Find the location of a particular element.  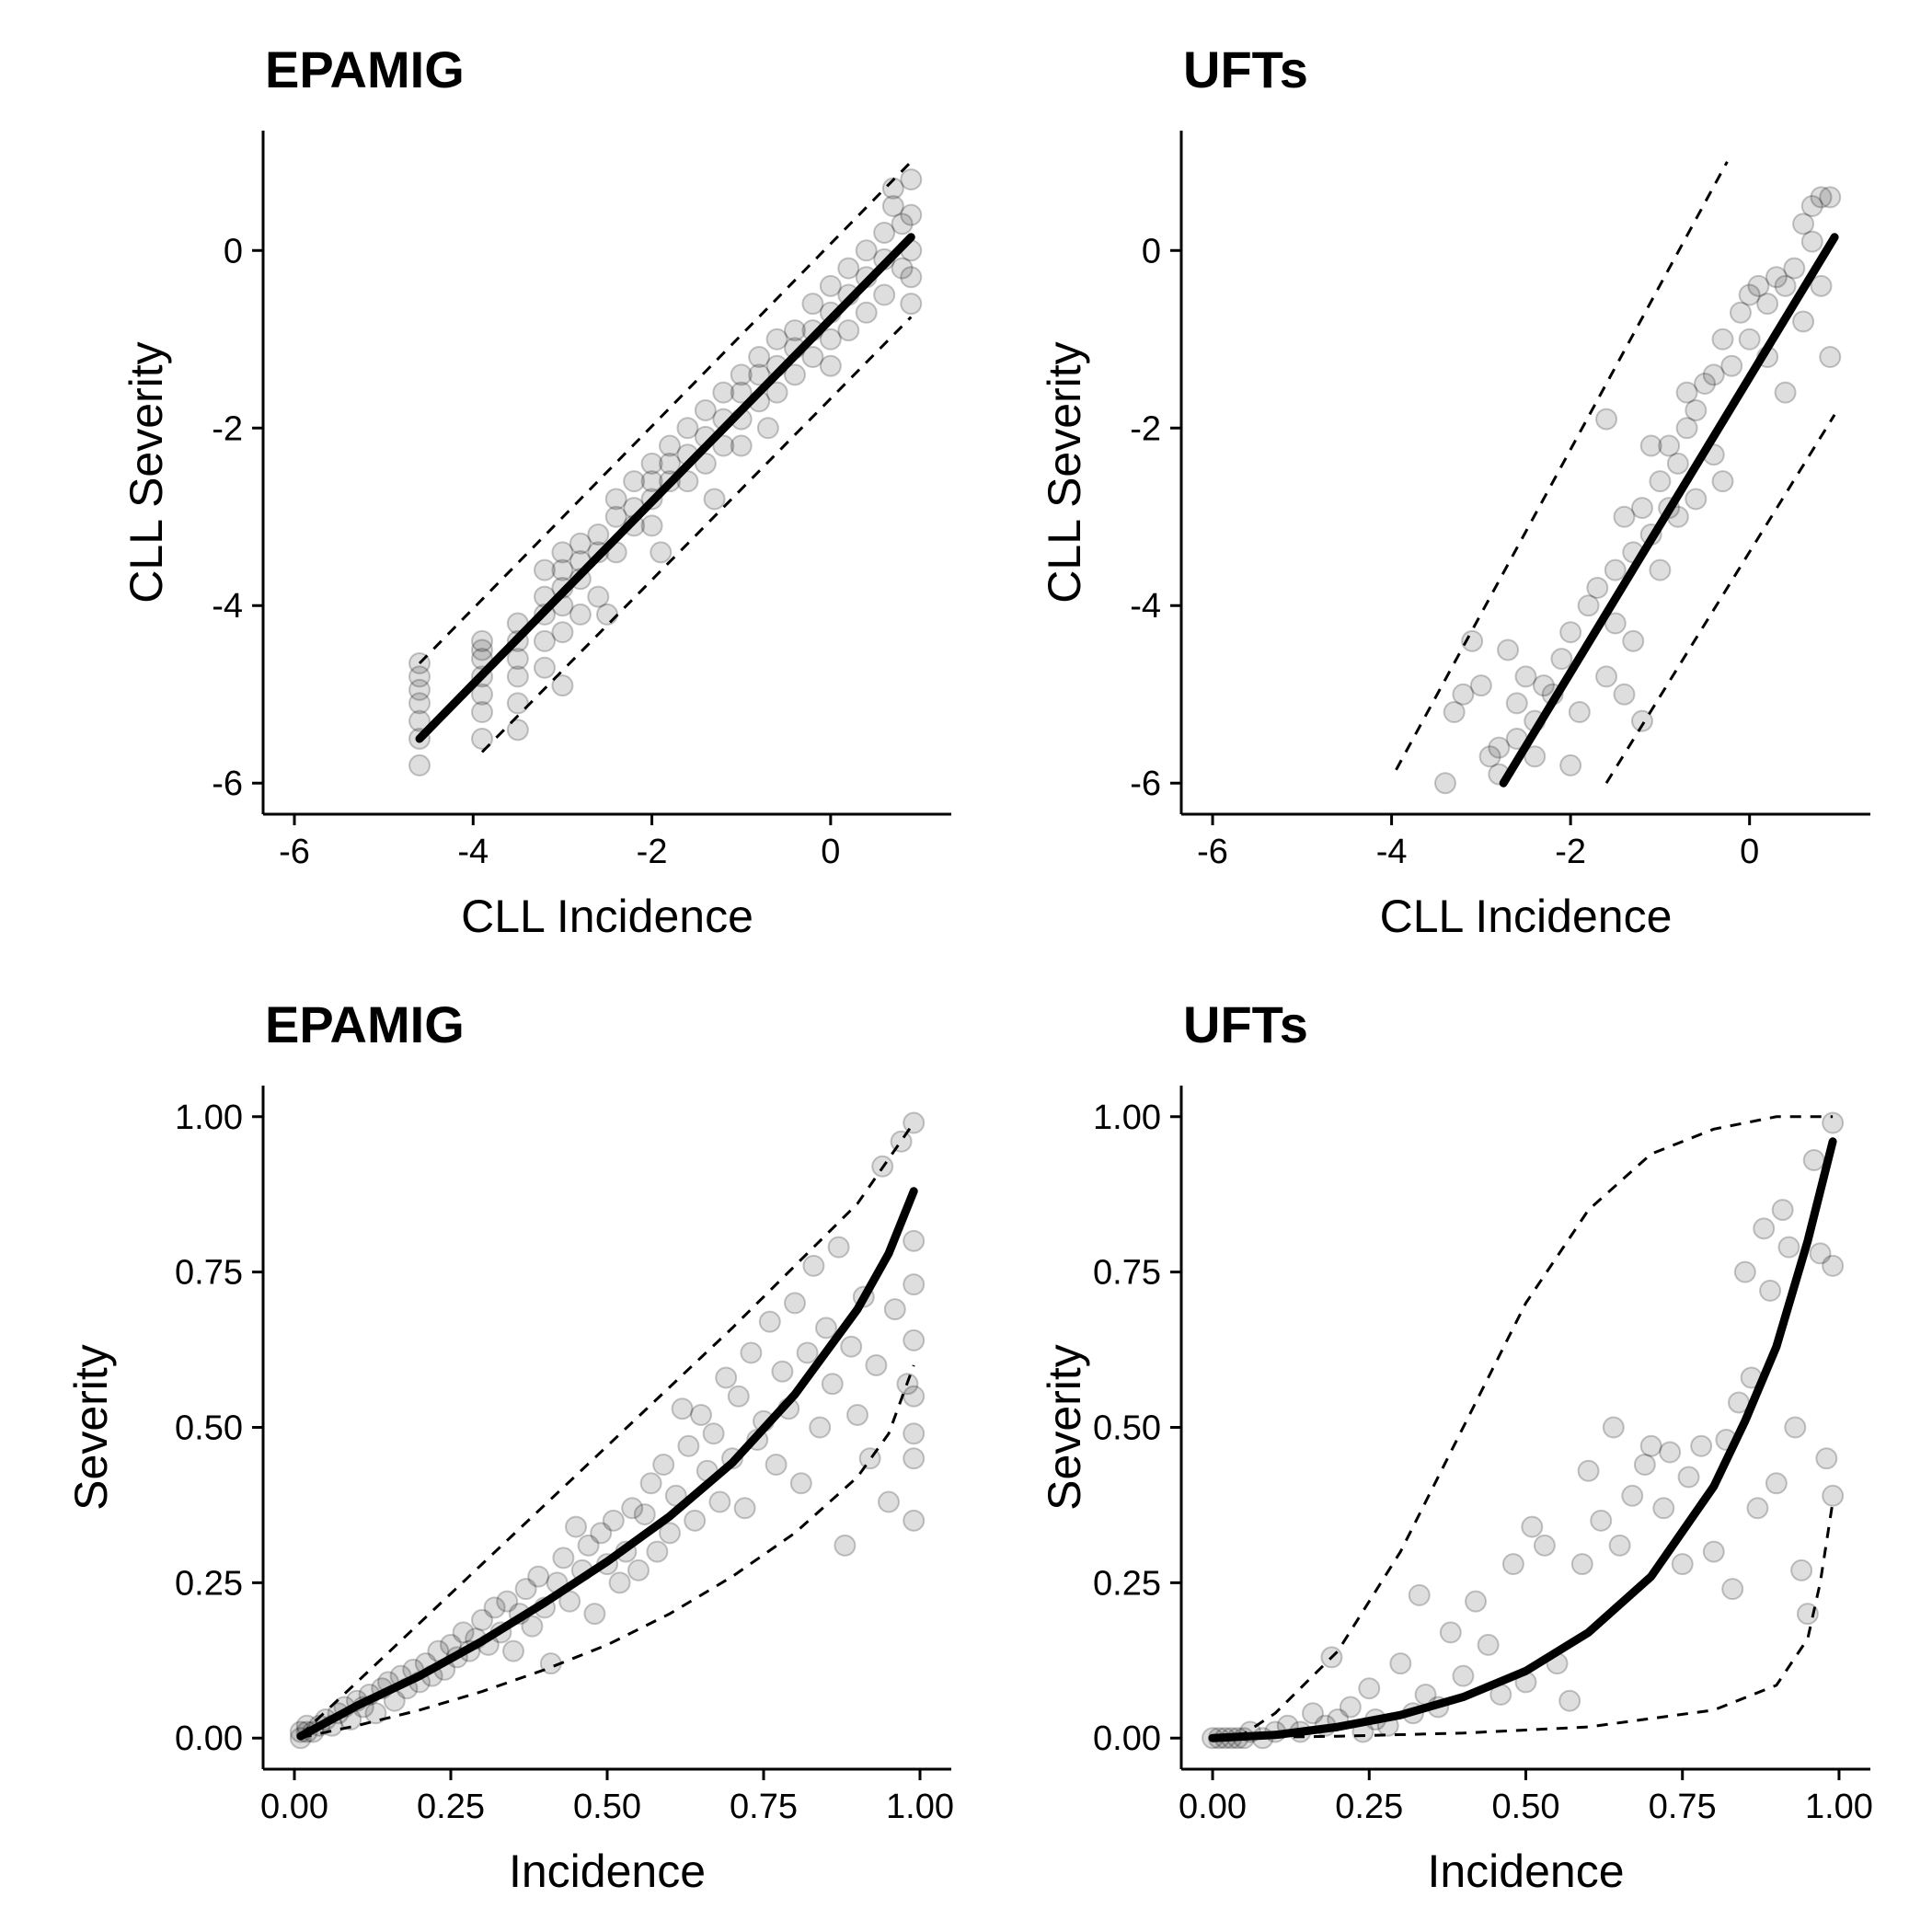

data-points is located at coordinates (665, 472).